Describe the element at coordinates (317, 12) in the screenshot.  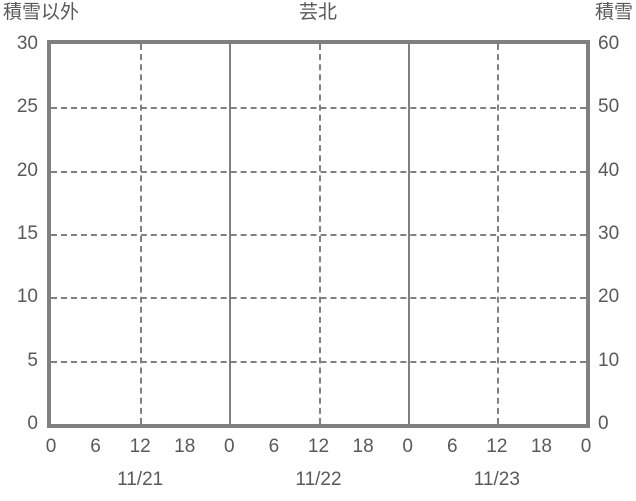
I see `chart-title: 芸北` at that location.